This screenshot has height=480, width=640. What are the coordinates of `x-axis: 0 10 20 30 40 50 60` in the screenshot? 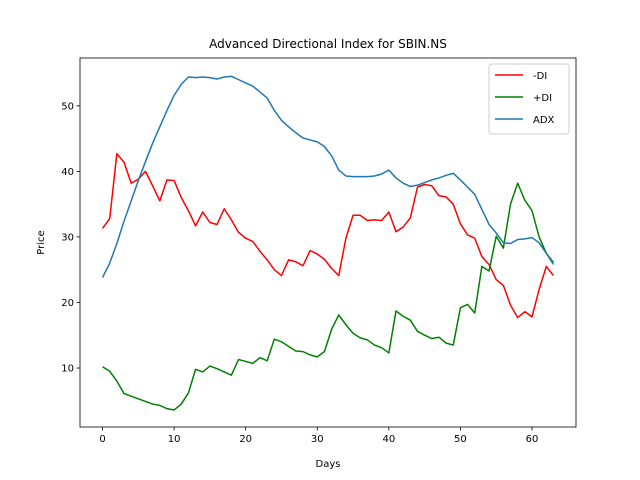 It's located at (318, 436).